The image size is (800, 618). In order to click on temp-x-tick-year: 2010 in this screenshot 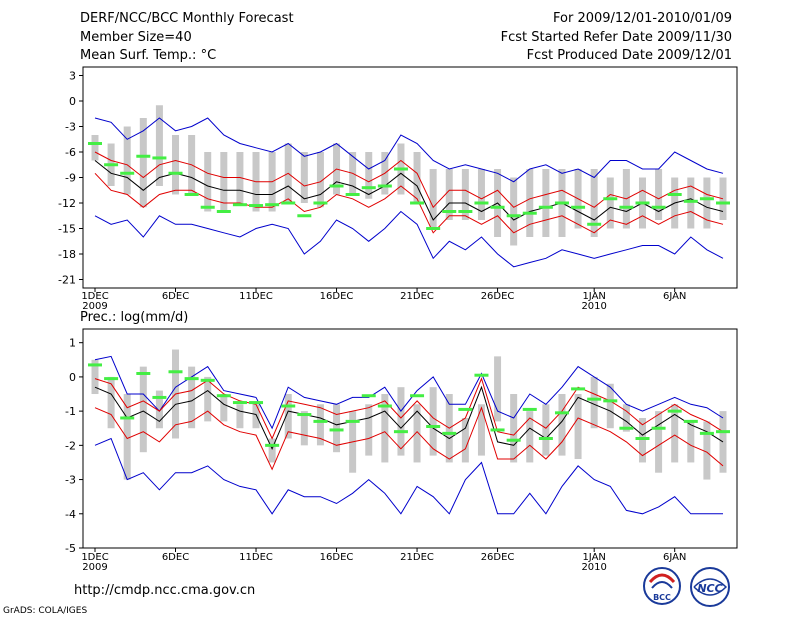, I will do `click(593, 306)`.